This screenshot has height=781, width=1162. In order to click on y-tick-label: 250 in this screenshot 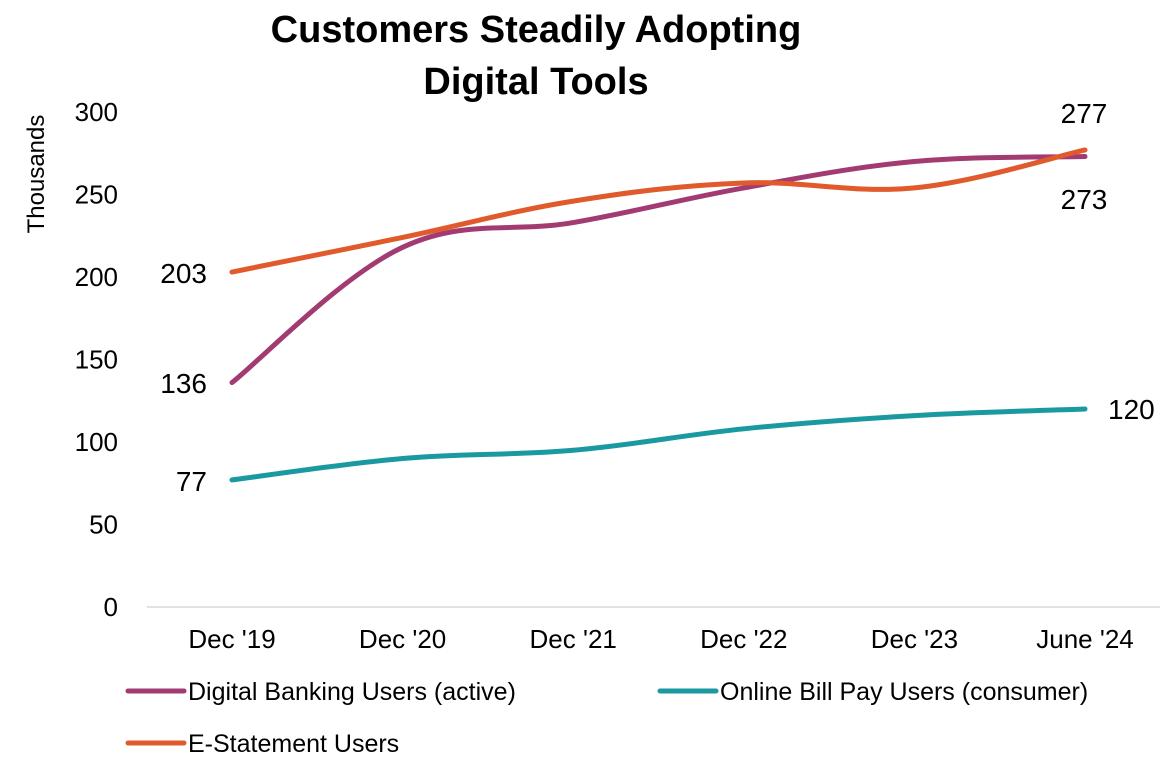, I will do `click(96, 195)`.